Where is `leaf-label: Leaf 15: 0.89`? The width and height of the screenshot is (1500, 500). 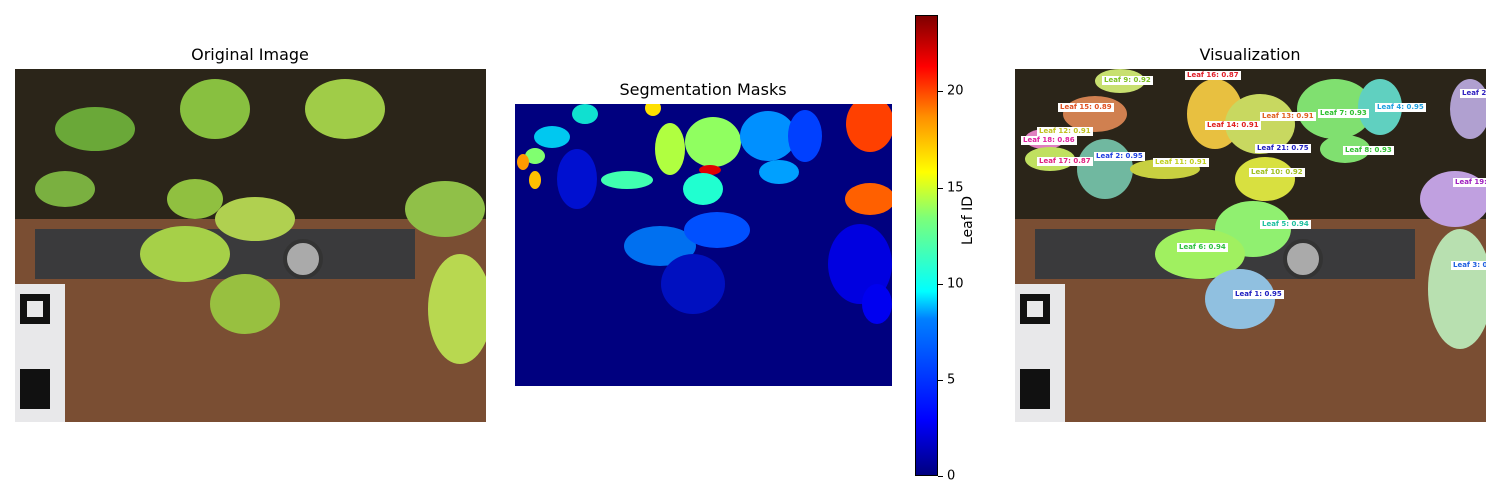 leaf-label: Leaf 15: 0.89 is located at coordinates (1086, 107).